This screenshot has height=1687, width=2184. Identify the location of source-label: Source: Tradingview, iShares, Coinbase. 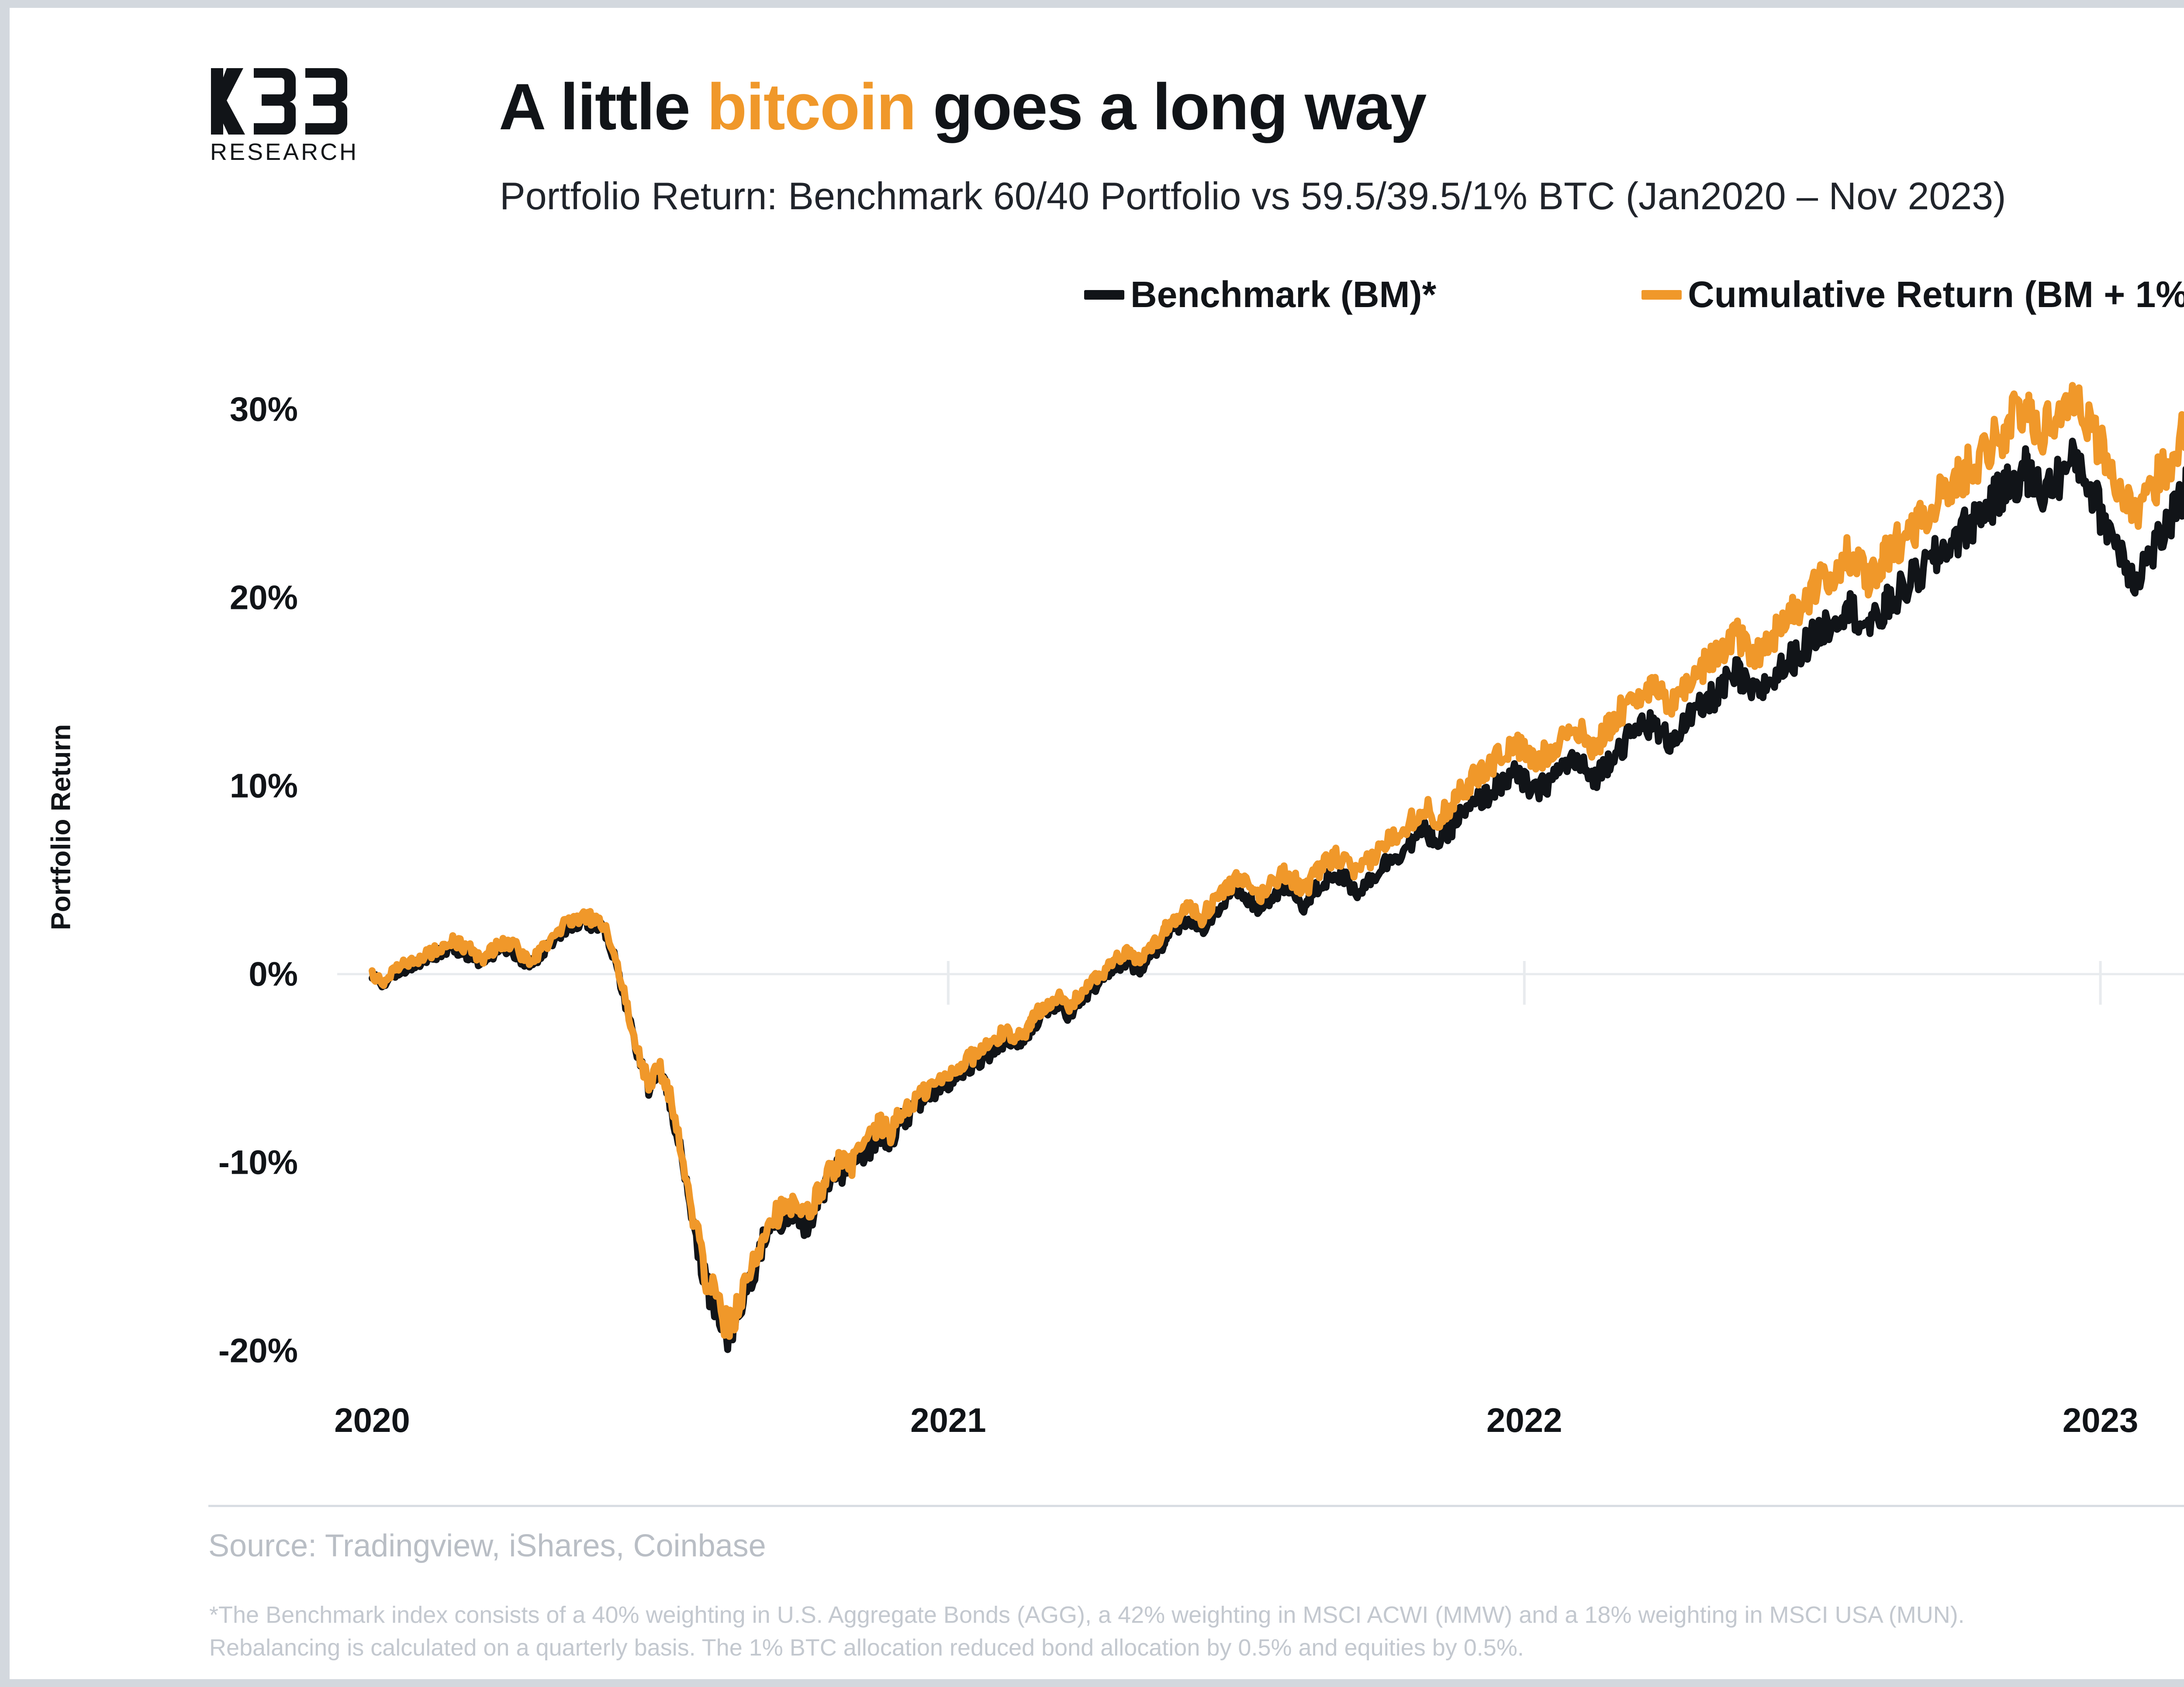
(487, 1545).